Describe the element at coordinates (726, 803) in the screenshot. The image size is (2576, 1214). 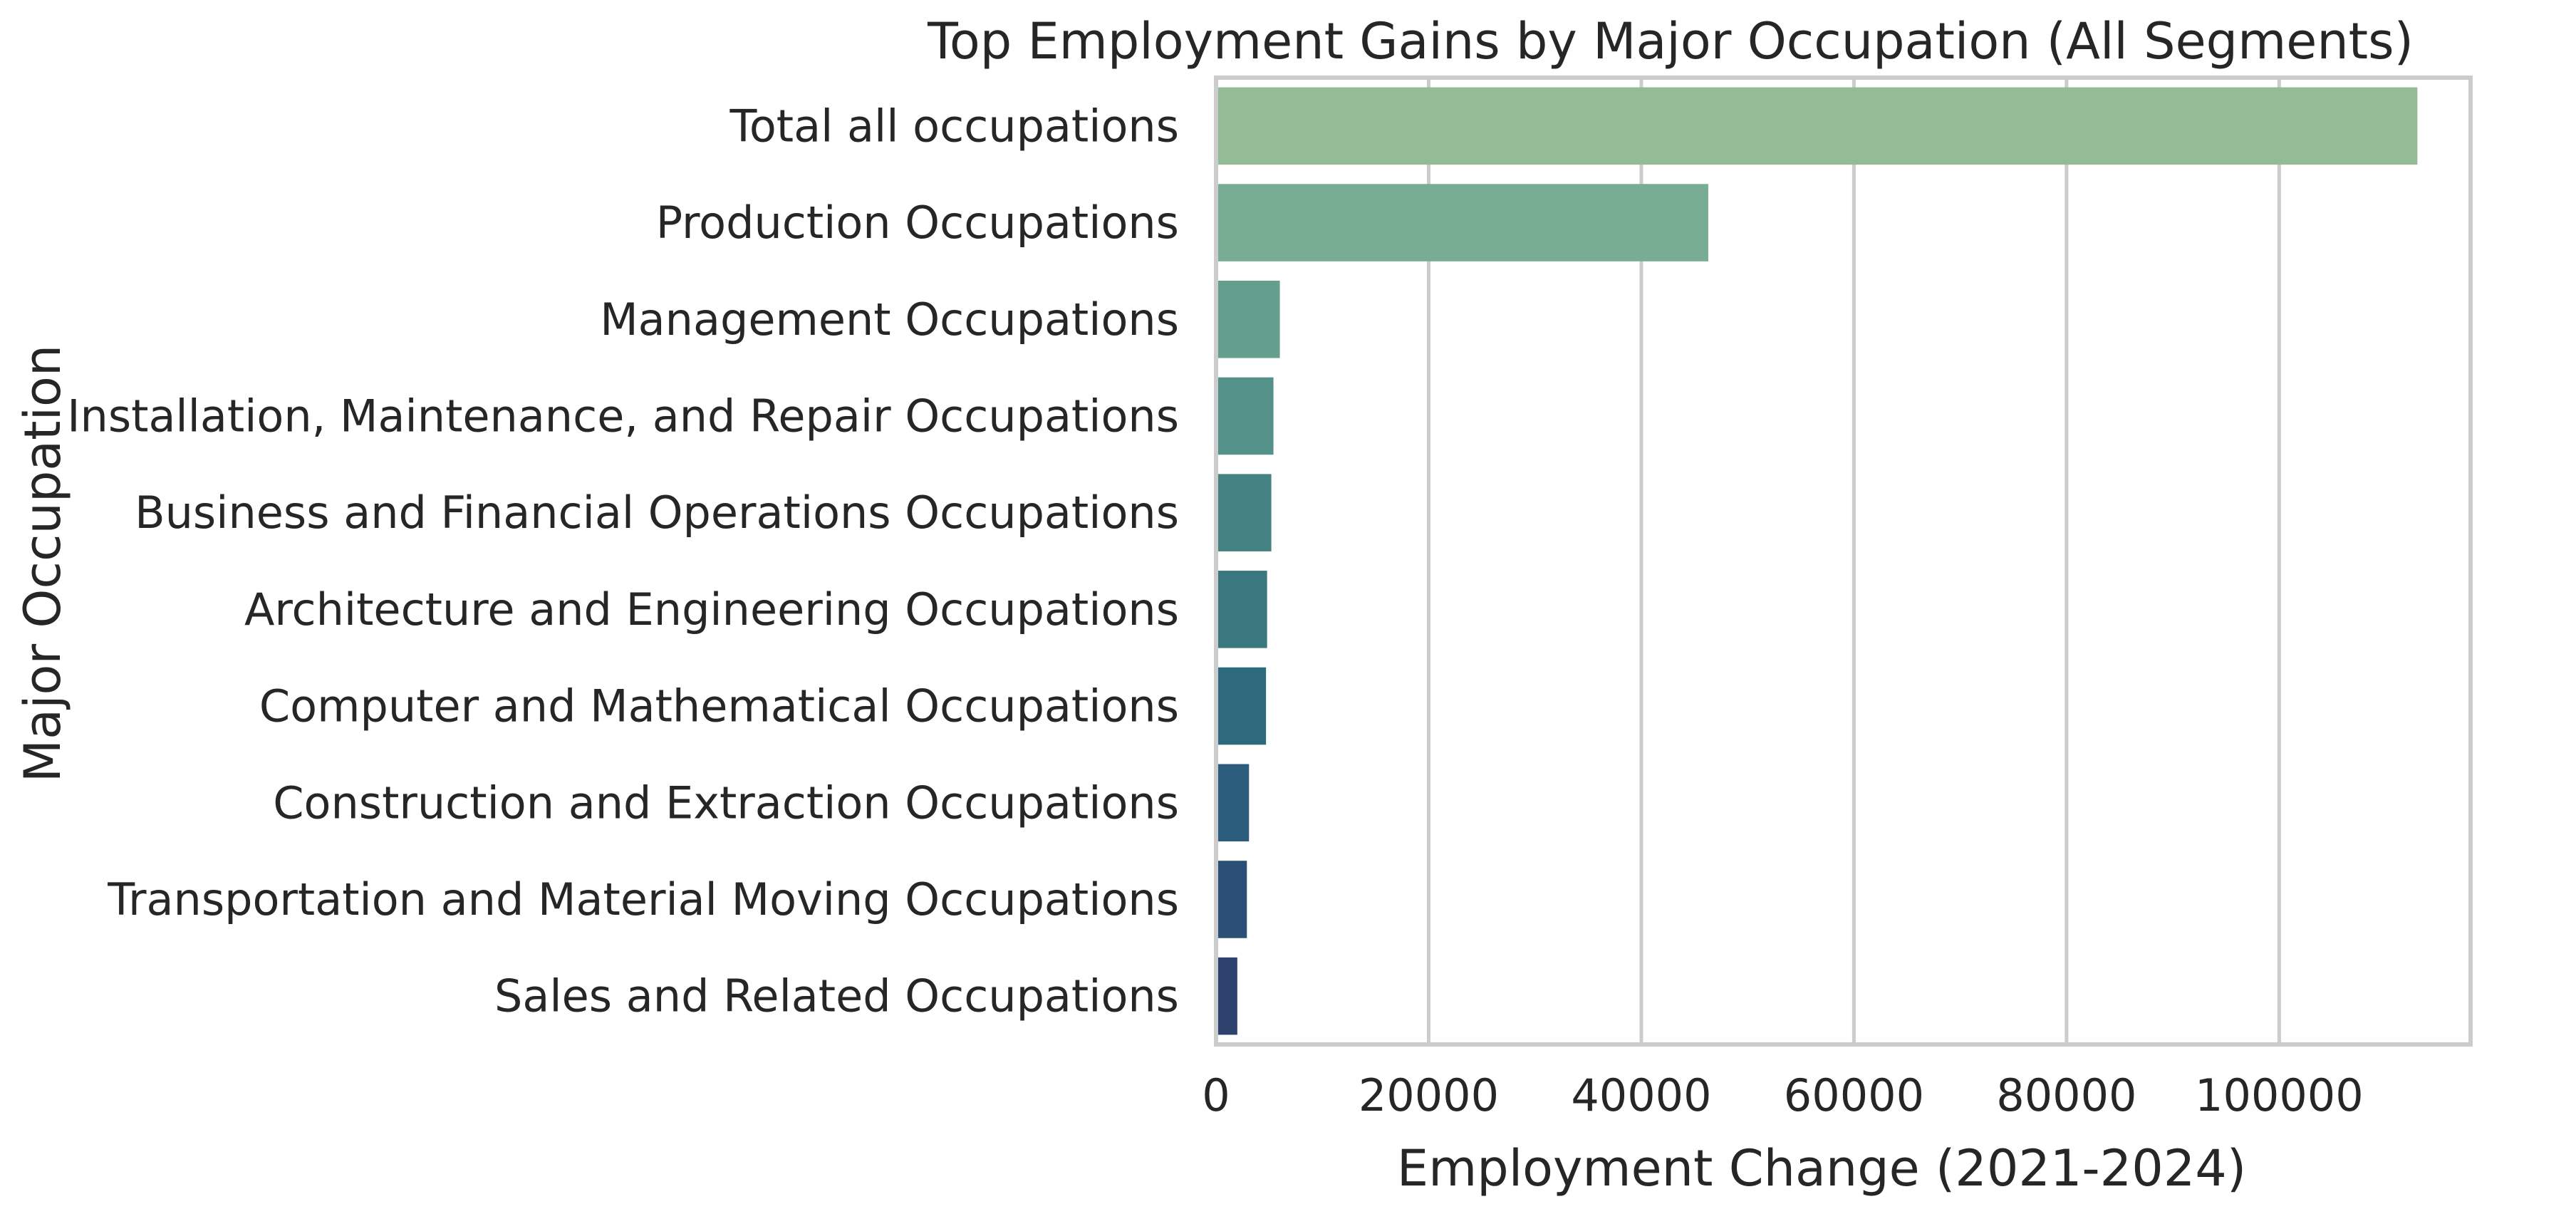
I see `category-label: Construction and Extraction Occupations` at that location.